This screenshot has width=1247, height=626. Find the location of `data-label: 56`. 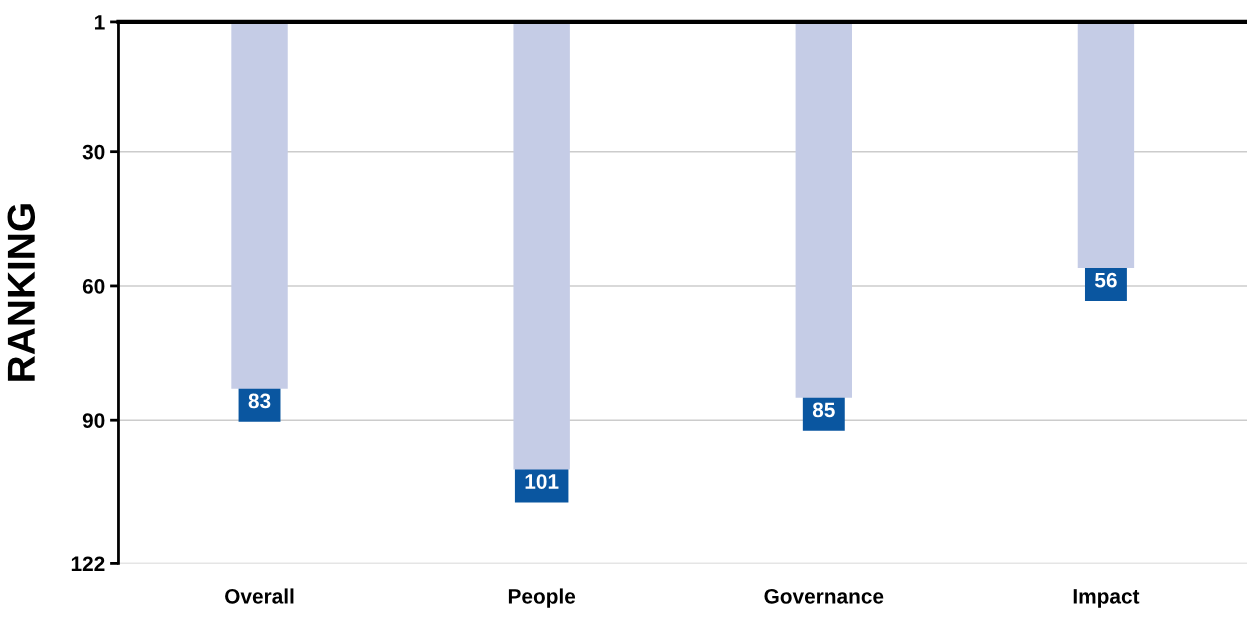

data-label: 56 is located at coordinates (1105, 280).